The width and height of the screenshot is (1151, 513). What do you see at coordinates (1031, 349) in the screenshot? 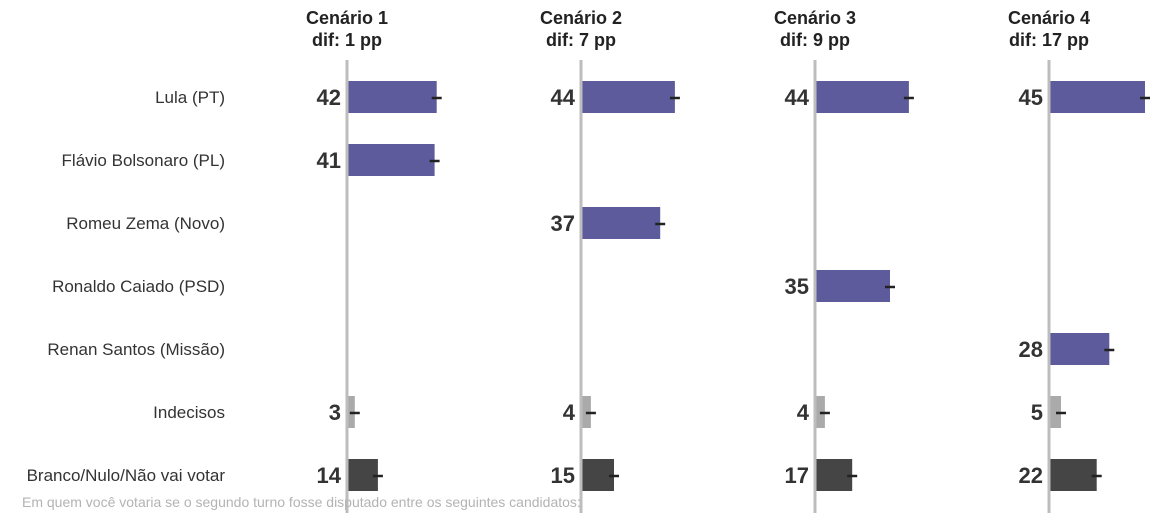
I see `value-label-4-renan-santos-missao: 28` at bounding box center [1031, 349].